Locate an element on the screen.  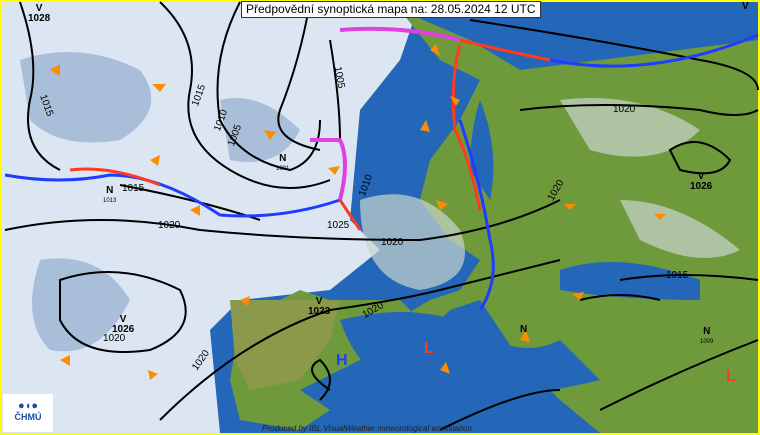
chmu-logo-mark: ●◖● is located at coordinates (28, 406).